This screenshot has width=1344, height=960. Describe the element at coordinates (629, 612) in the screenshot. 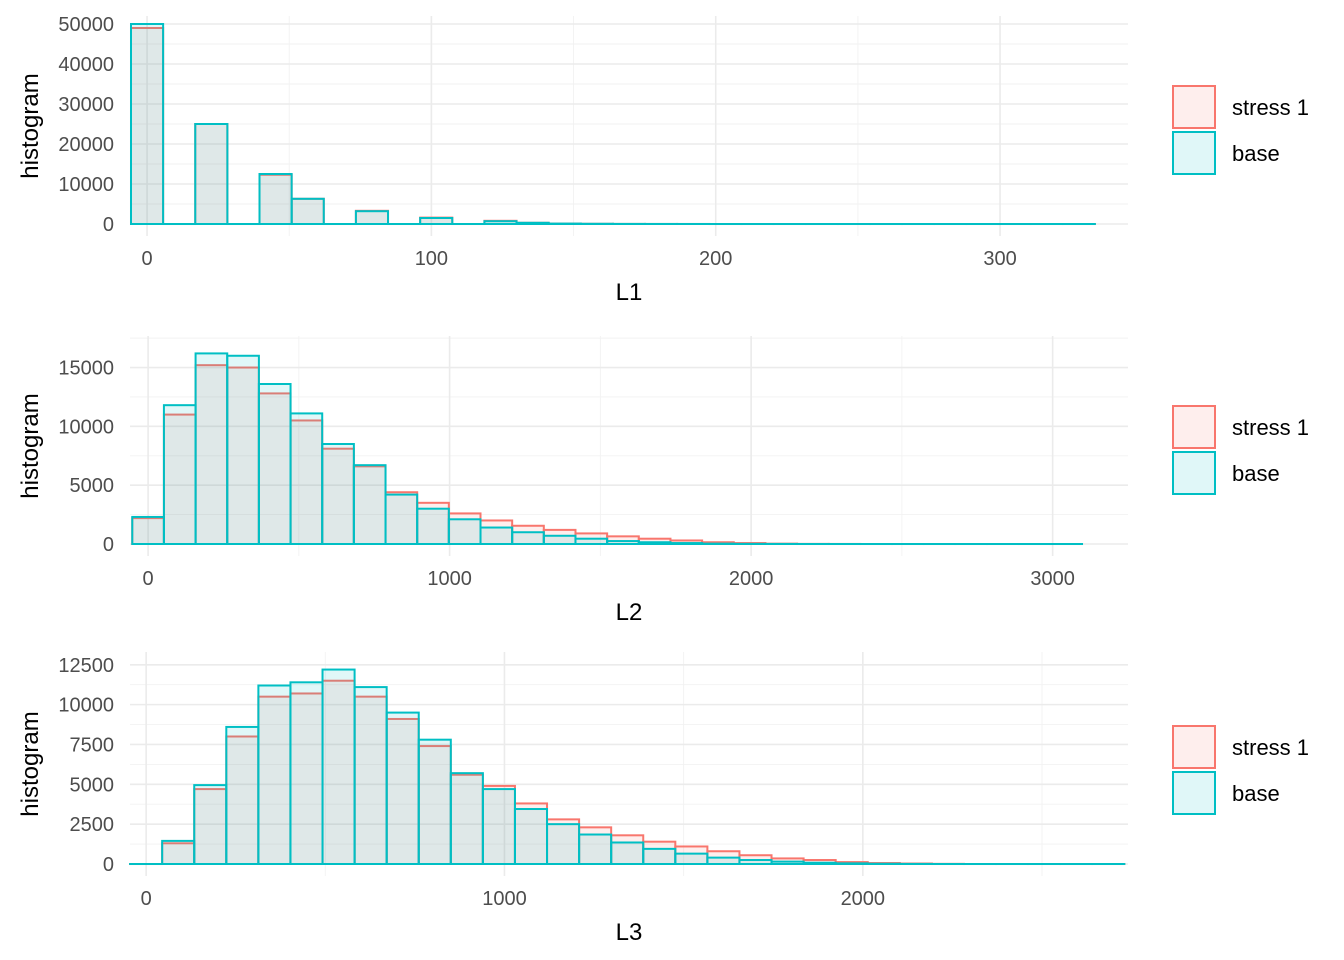

I see `x-axis-title: L2` at that location.